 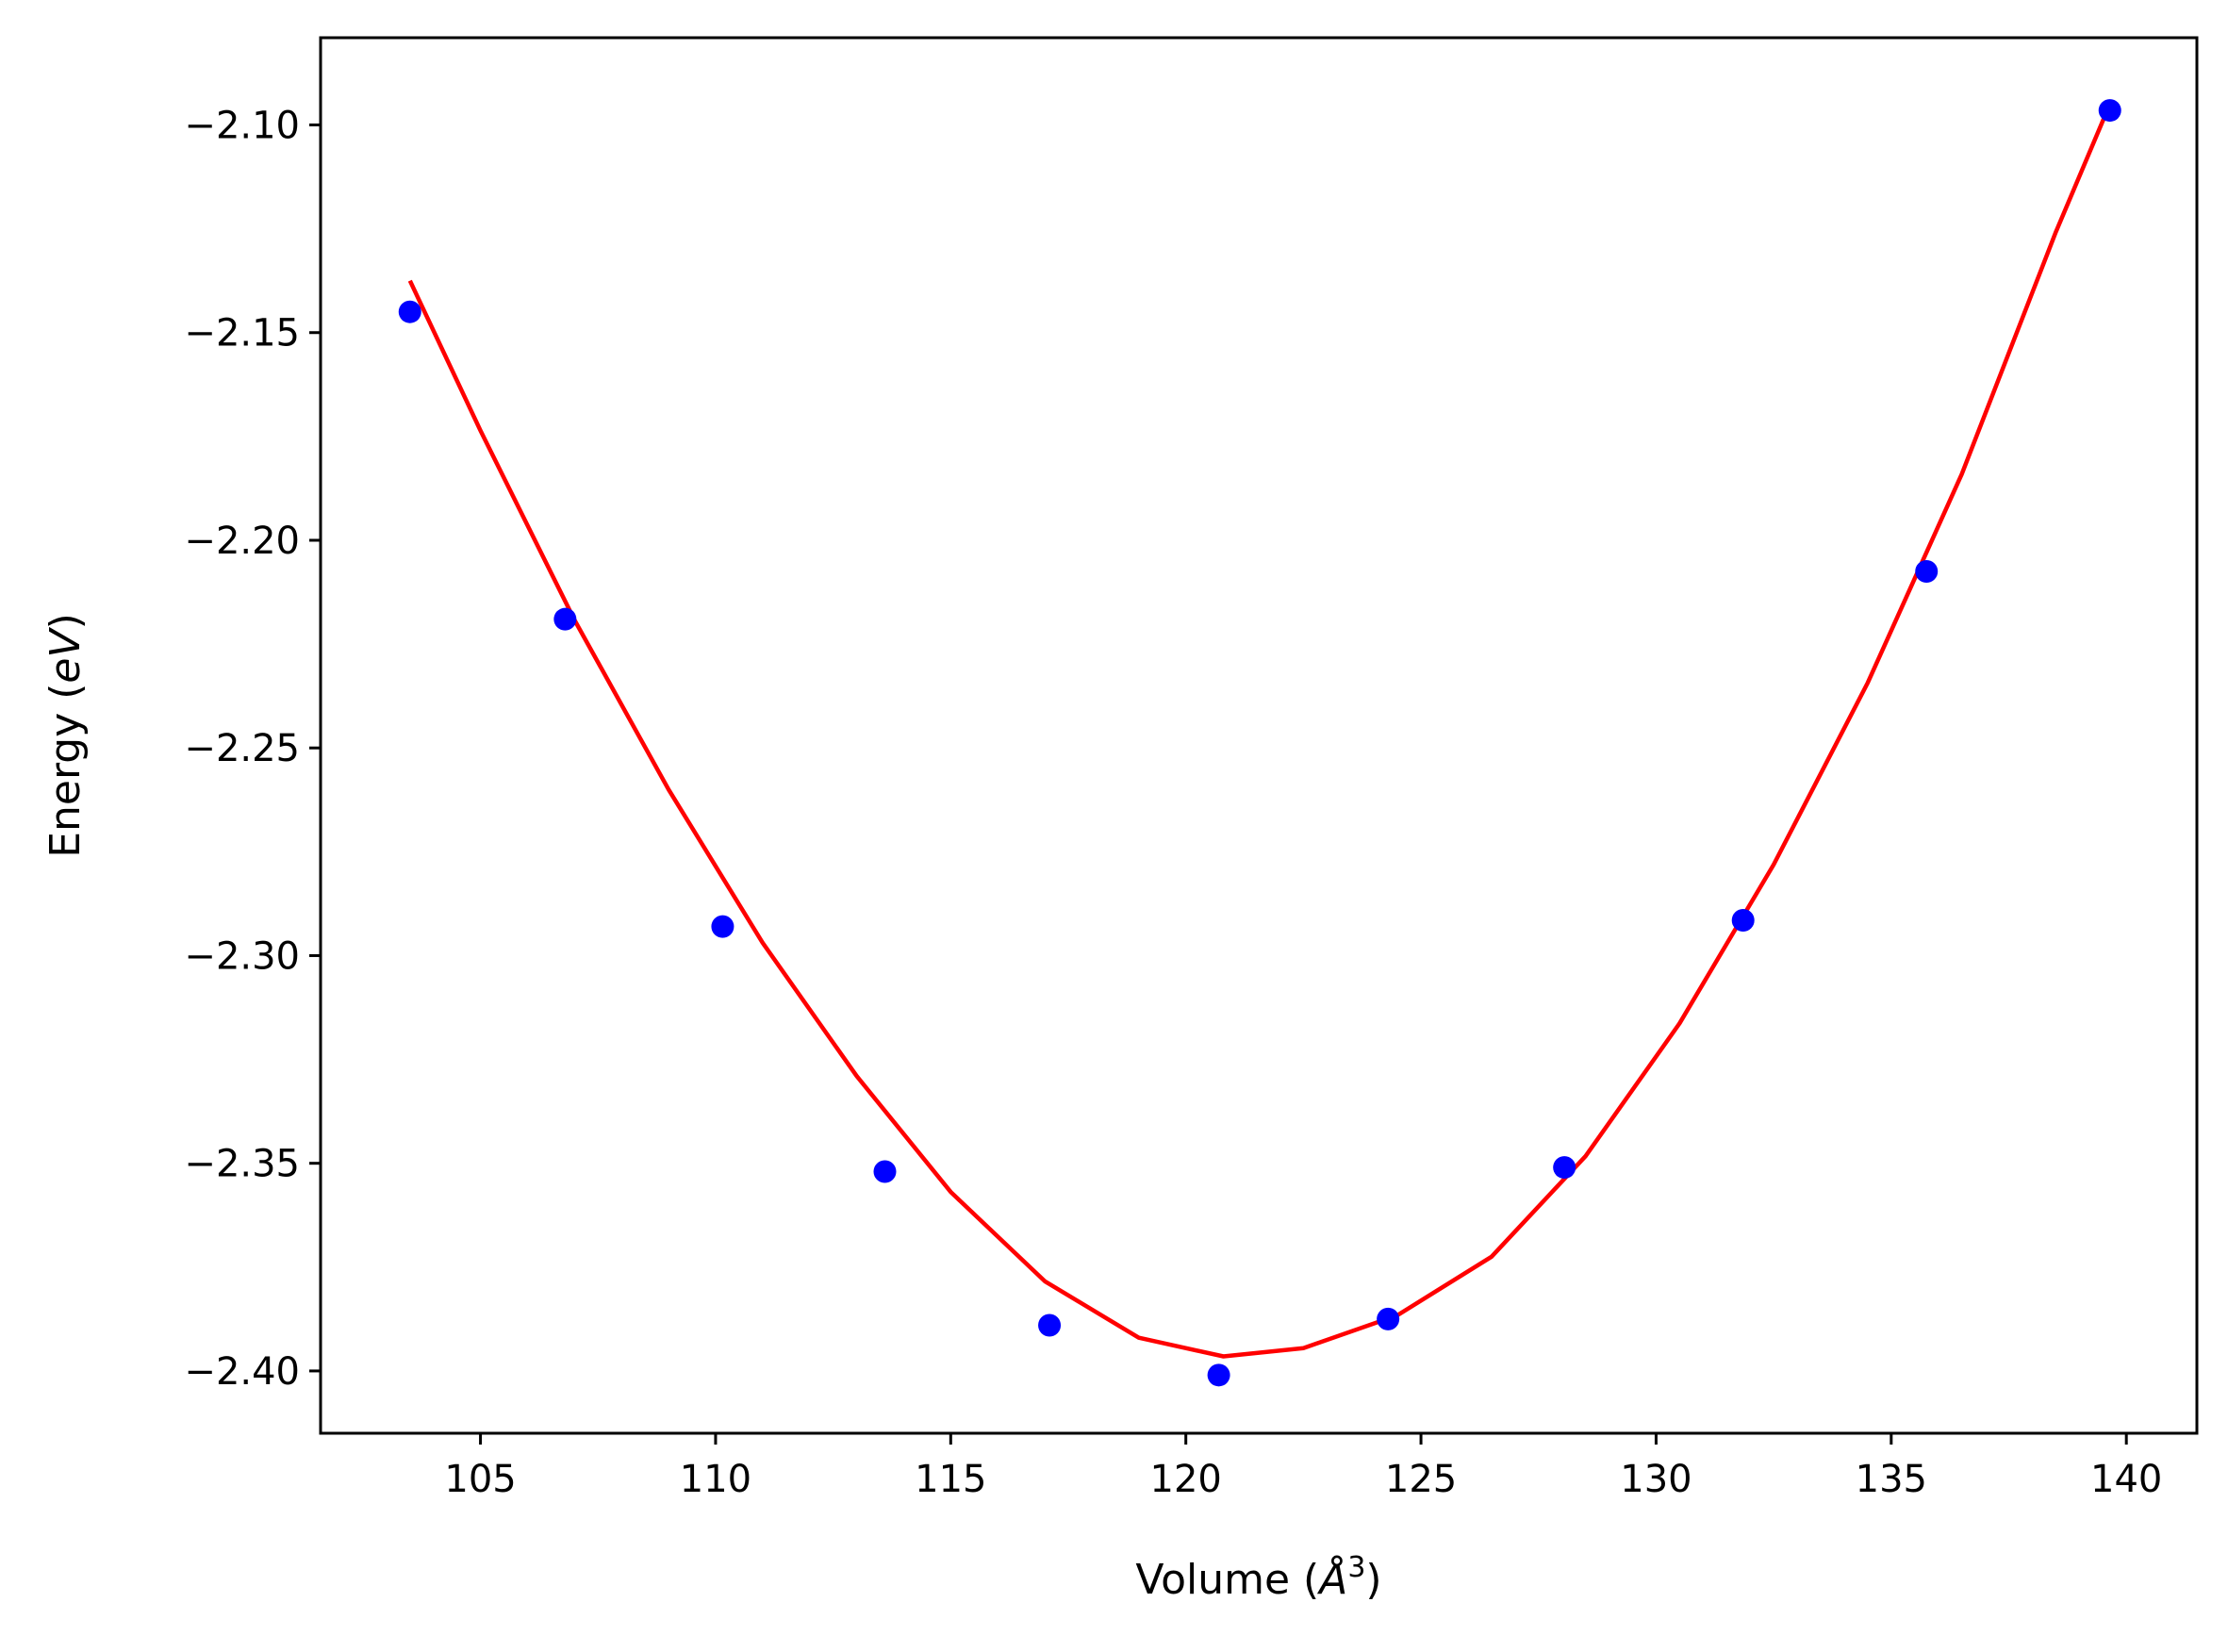 What do you see at coordinates (242, 1164) in the screenshot?
I see `y-tick-label: −2.35` at bounding box center [242, 1164].